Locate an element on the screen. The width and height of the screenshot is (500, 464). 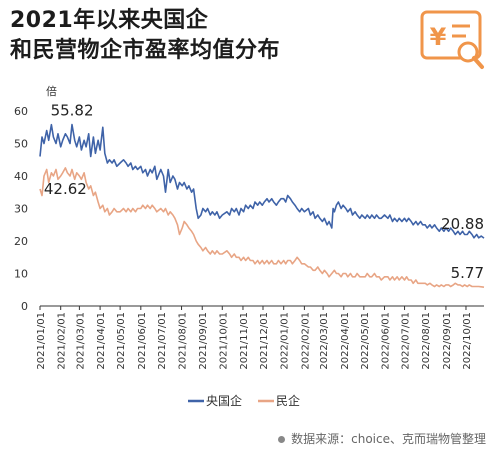
data-source-note: 数据来源：choice、克而瑞物管整理 is located at coordinates (382, 438).